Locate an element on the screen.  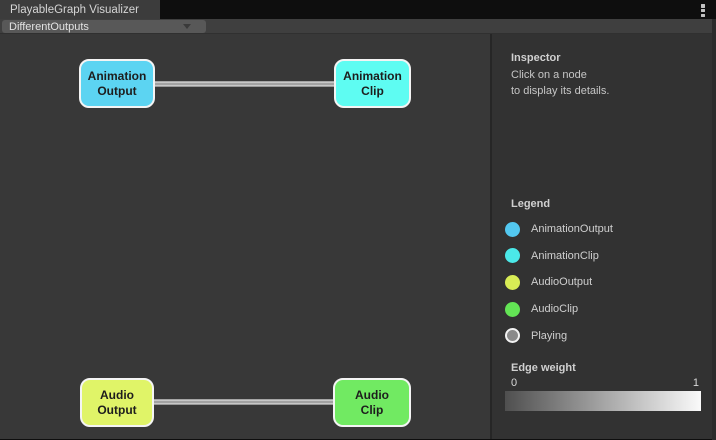
window-right-edge is located at coordinates (714, 229).